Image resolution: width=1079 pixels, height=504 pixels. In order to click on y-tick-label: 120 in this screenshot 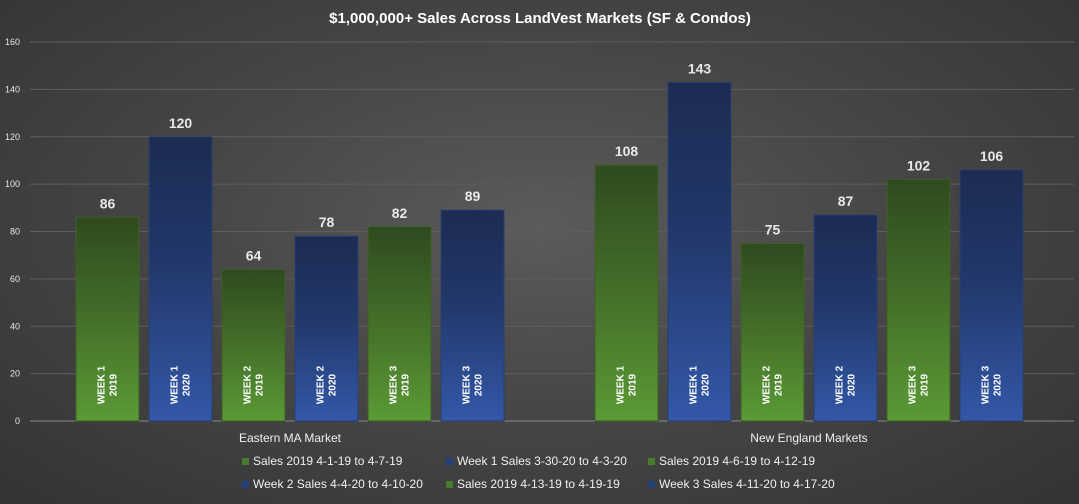, I will do `click(12, 137)`.